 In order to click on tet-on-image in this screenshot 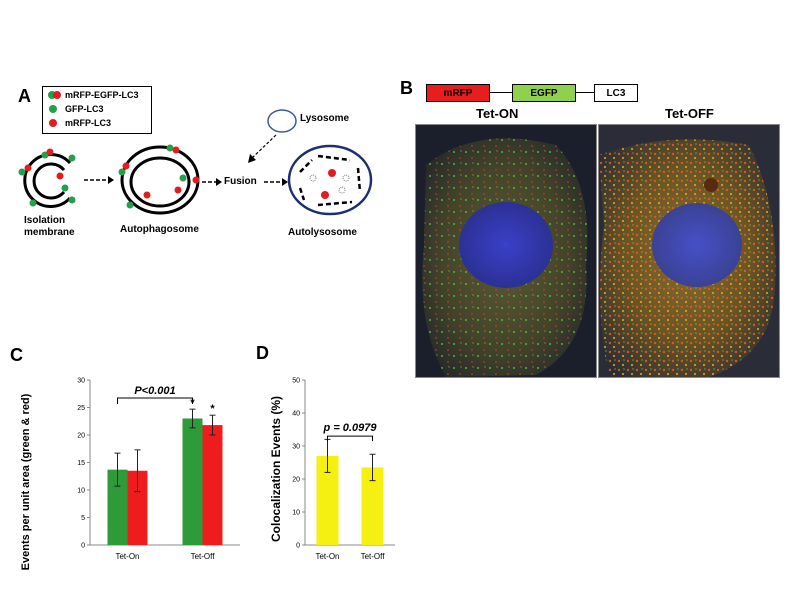, I will do `click(506, 251)`.